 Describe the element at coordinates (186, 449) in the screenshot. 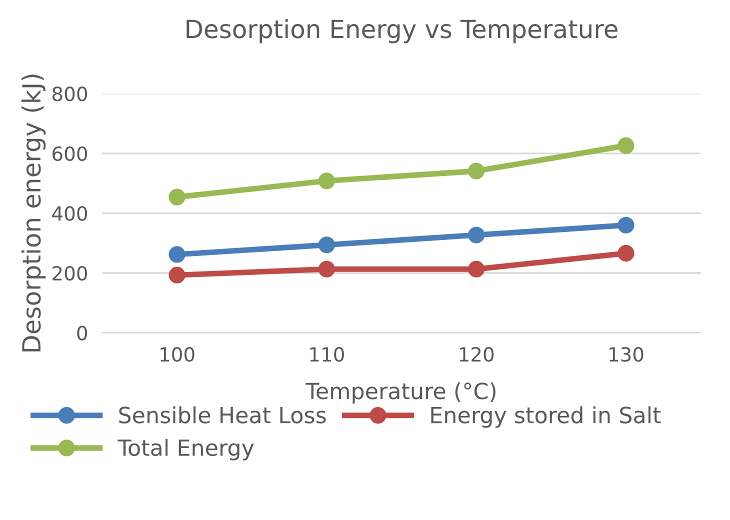

I see `legend-label: Total Energy` at that location.